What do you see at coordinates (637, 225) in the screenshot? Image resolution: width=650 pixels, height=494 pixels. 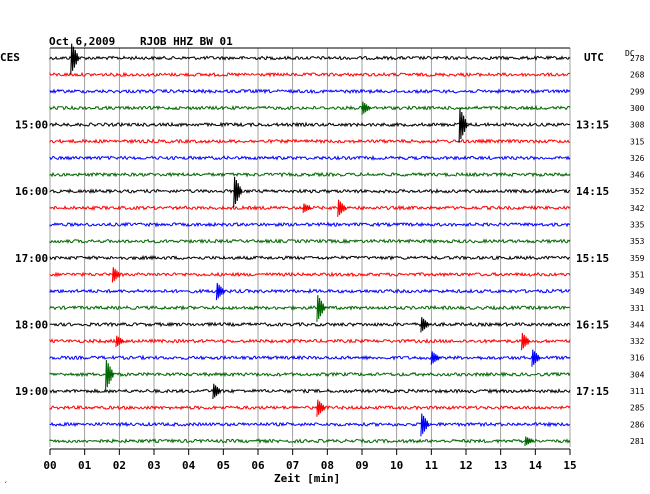 I see `dc-value: 335` at bounding box center [637, 225].